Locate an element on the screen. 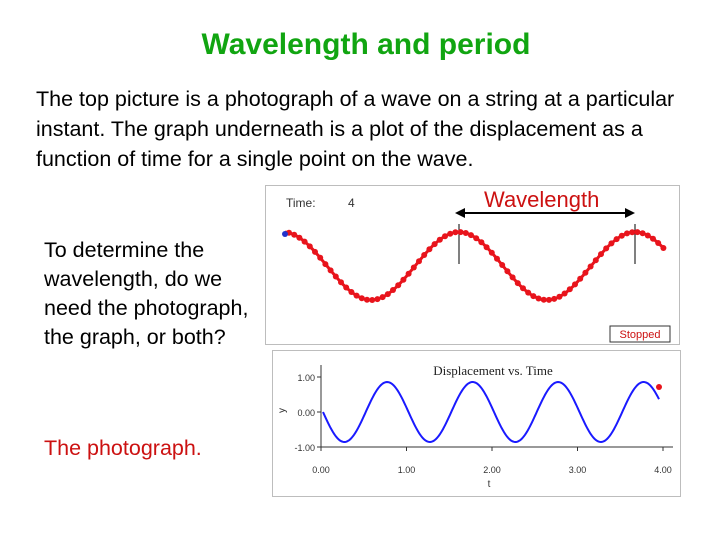 Image resolution: width=720 pixels, height=540 pixels. wave-photograph-canvas: Time: 4 Stopped is located at coordinates (476, 269).